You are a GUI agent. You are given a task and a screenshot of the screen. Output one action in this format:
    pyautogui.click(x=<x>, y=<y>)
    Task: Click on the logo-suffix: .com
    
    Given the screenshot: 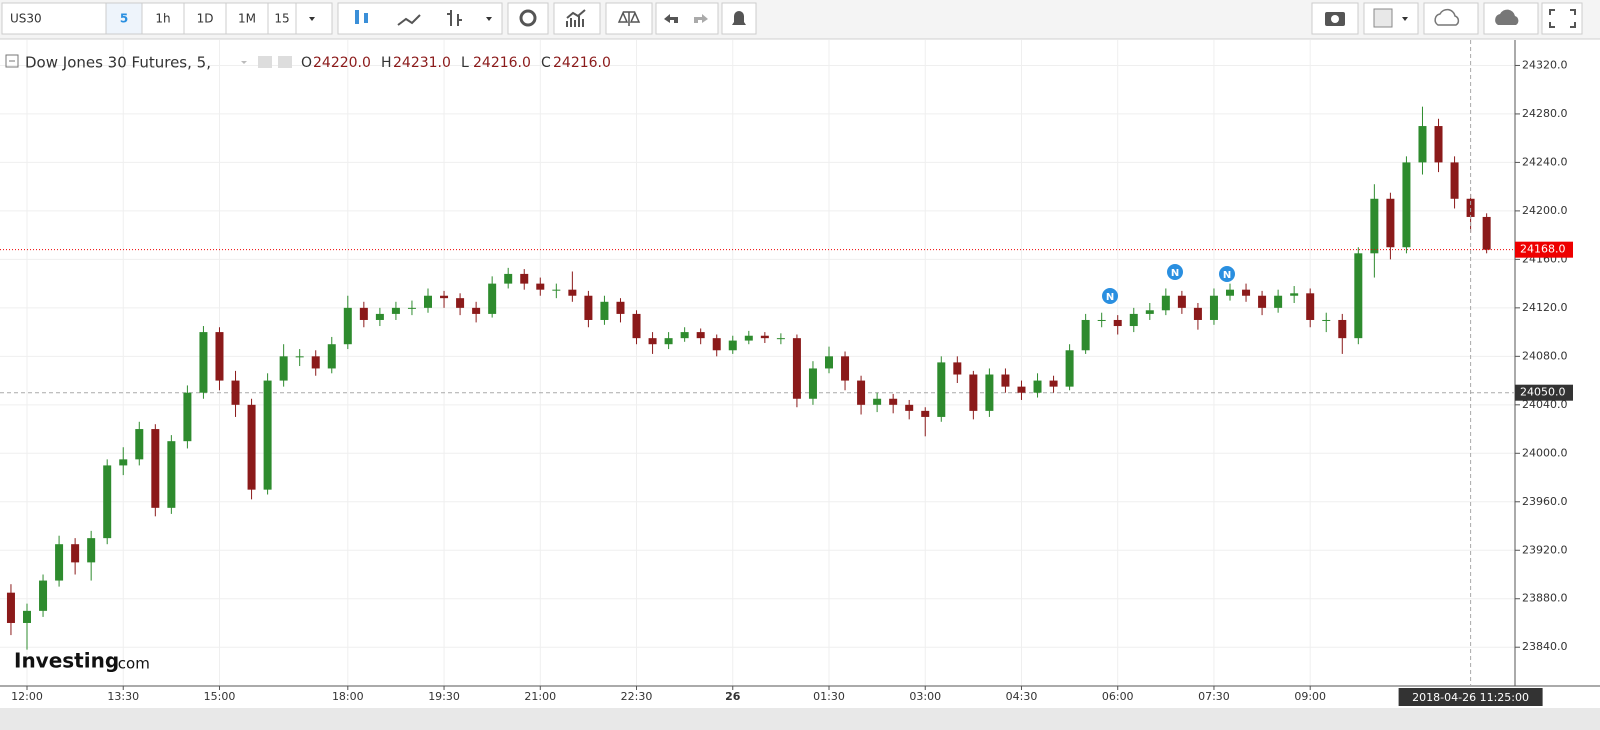 What is the action you would take?
    pyautogui.click(x=131, y=664)
    